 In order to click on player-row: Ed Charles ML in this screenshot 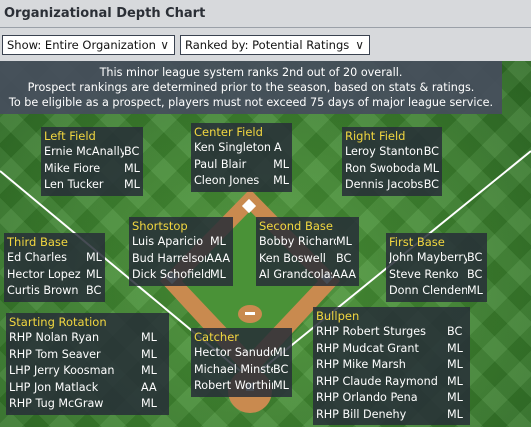, I will do `click(54, 258)`.